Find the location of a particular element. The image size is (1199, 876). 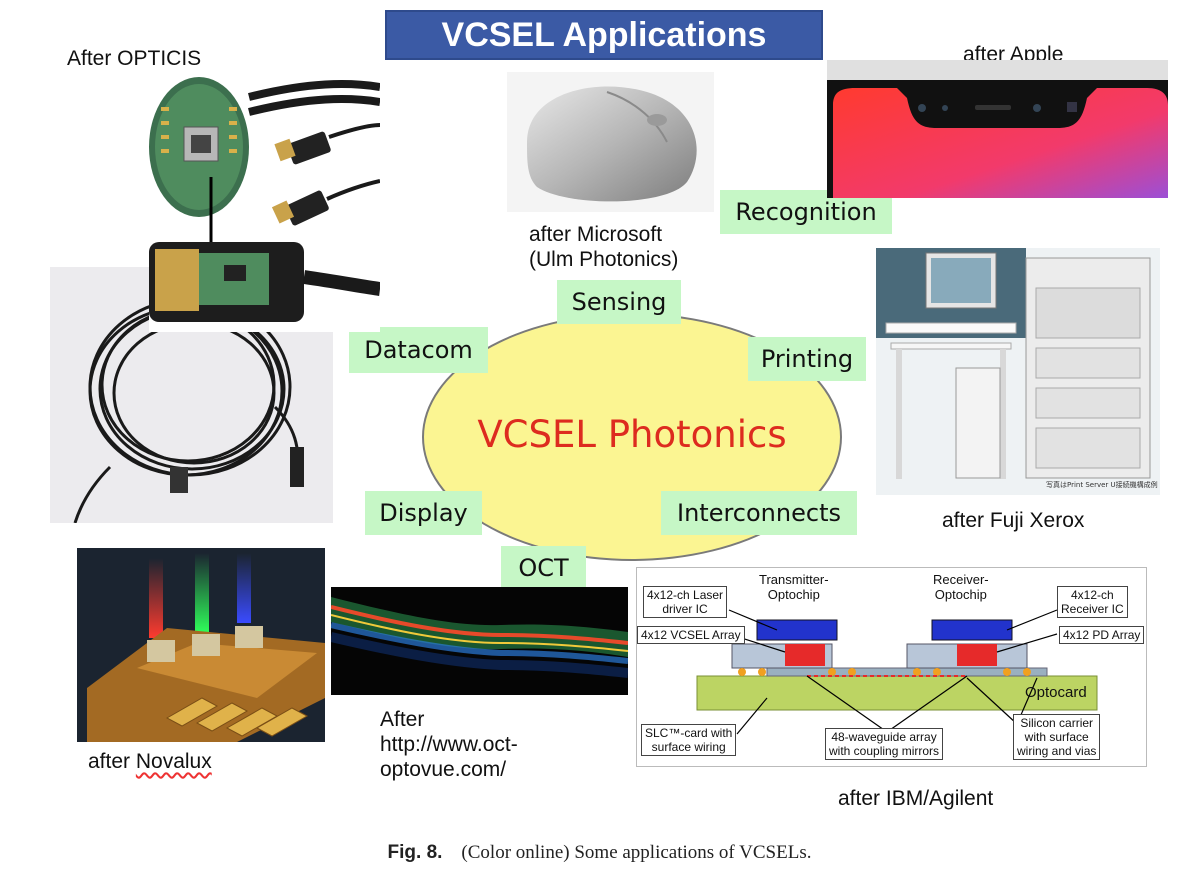

mouse-photo is located at coordinates (610, 142).